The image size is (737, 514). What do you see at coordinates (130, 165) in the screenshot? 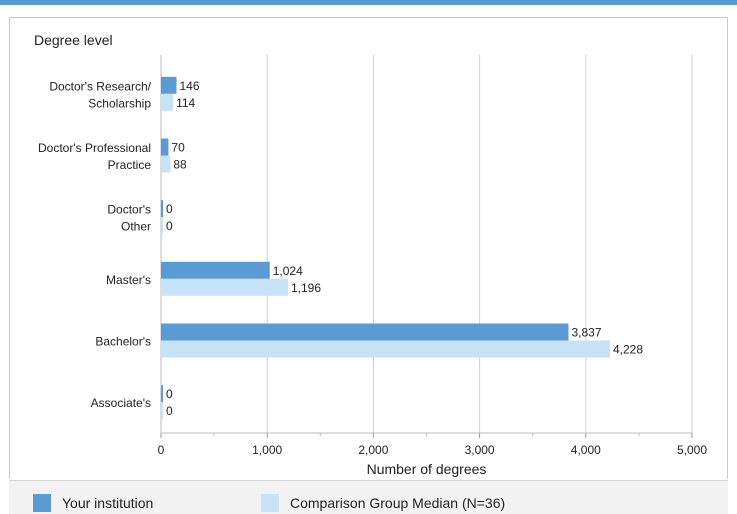
I see `category-label: Practice` at bounding box center [130, 165].